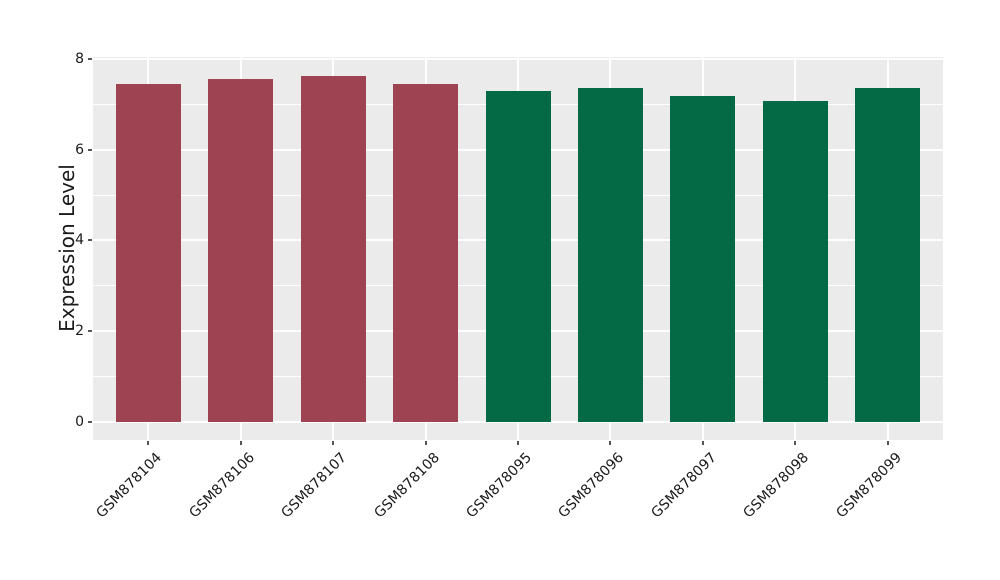 This screenshot has width=1000, height=580. Describe the element at coordinates (241, 250) in the screenshot. I see `bar-GSM878106` at that location.